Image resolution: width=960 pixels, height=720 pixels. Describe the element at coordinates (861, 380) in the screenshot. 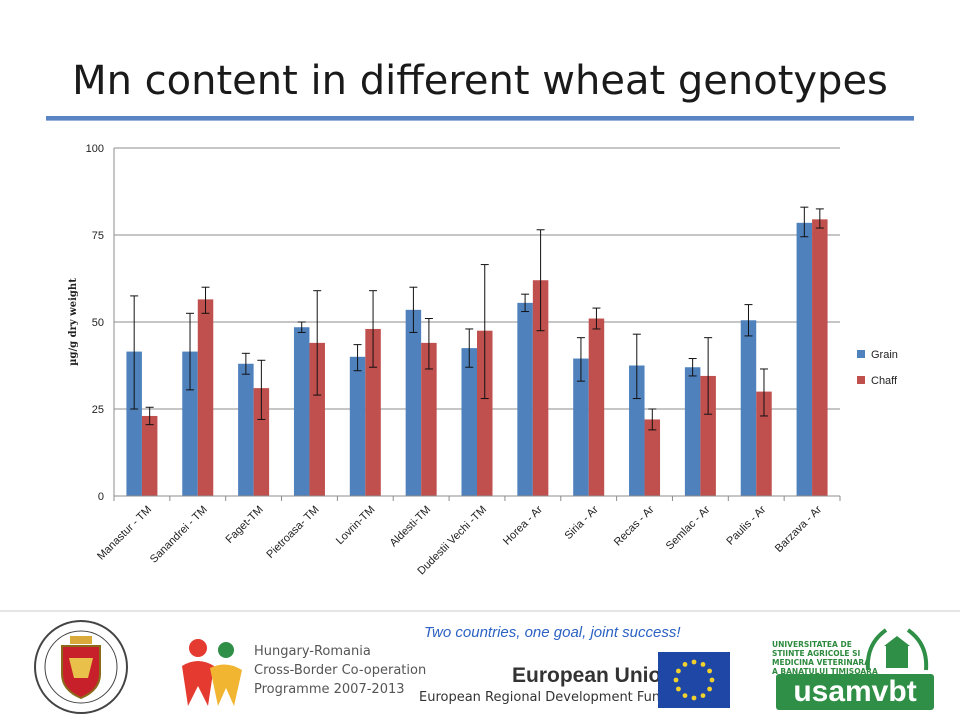

I see `legend-swatch-chaff` at that location.